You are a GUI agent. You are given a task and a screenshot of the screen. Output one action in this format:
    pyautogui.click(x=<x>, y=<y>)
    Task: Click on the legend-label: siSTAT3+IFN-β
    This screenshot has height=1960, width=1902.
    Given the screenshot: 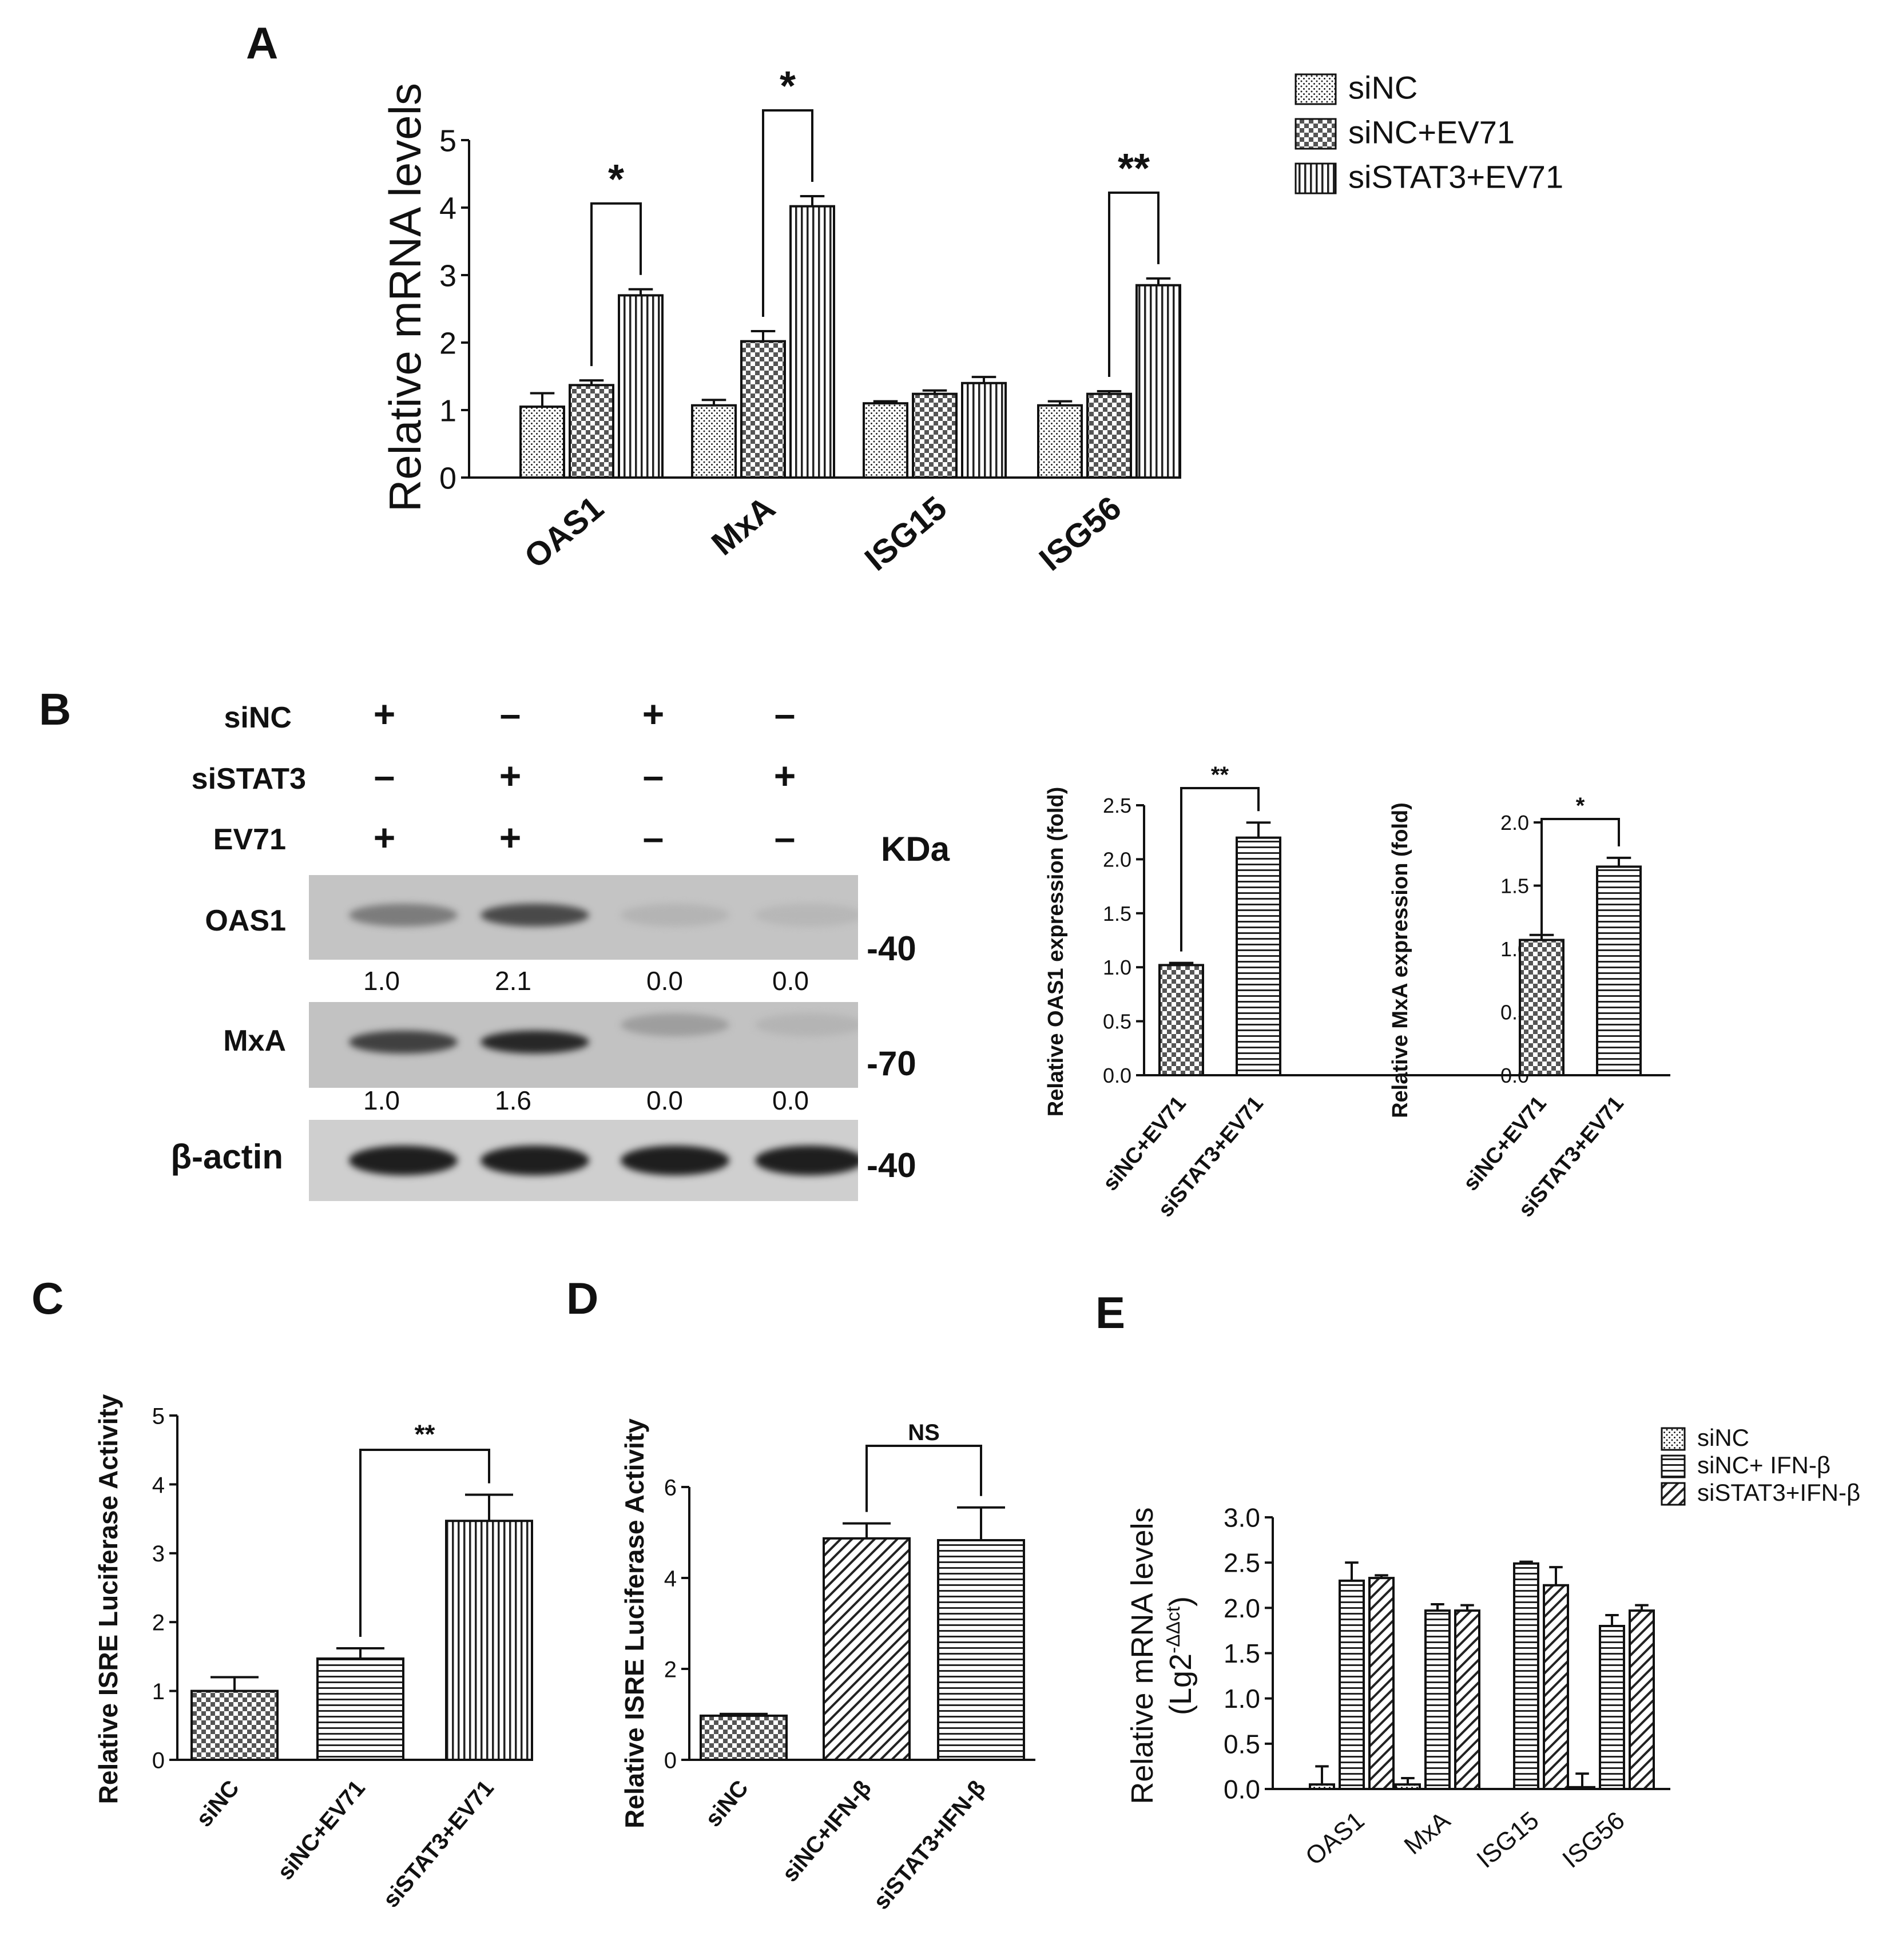 What is the action you would take?
    pyautogui.click(x=1778, y=1492)
    